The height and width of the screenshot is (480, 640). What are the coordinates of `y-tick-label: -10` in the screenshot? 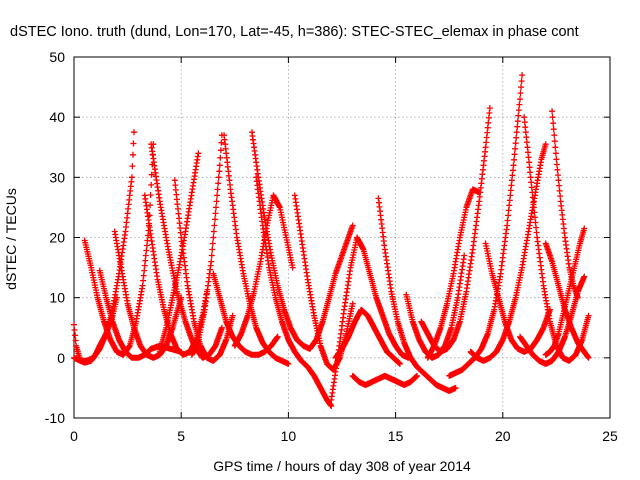 It's located at (55, 418).